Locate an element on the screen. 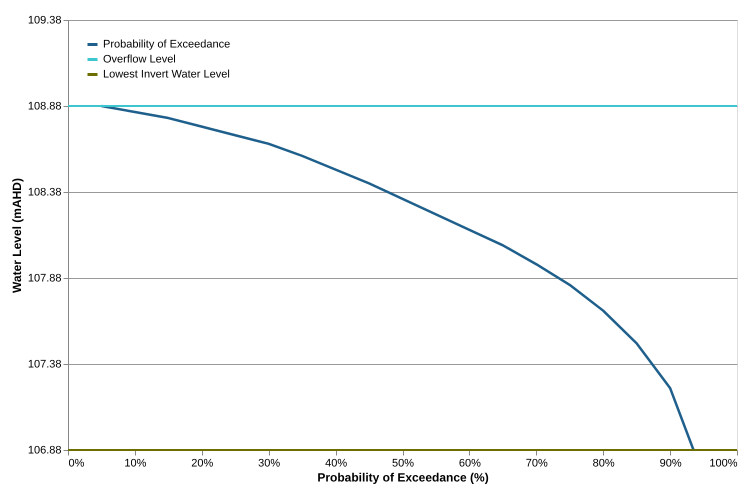 This screenshot has width=756, height=491. x-tick-label: 20% is located at coordinates (202, 464).